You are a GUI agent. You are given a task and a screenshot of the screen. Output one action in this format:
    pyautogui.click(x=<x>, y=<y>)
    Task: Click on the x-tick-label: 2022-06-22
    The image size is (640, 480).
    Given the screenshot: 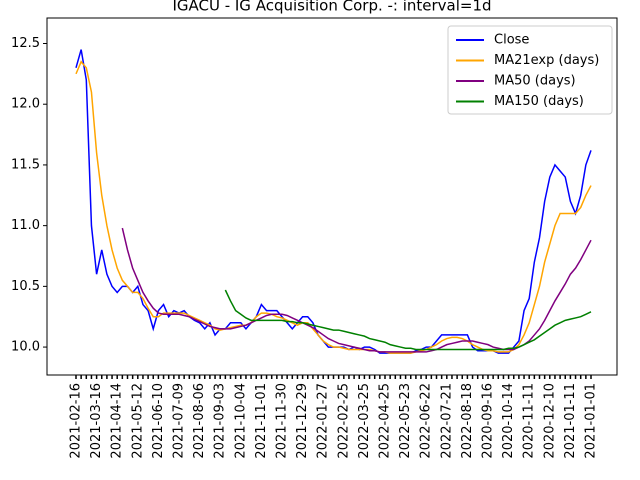 What is the action you would take?
    pyautogui.click(x=426, y=421)
    